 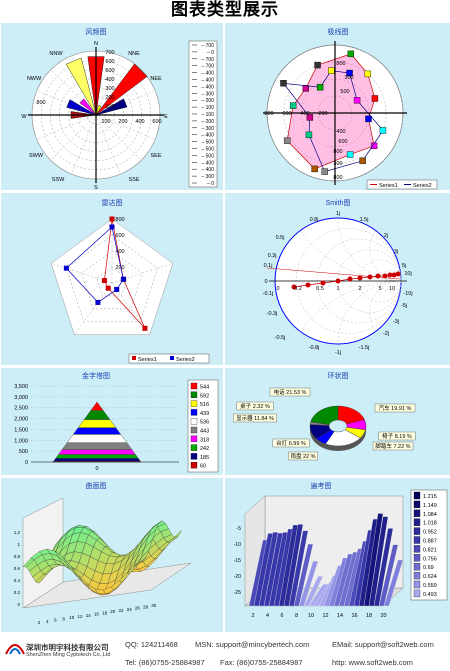 What do you see at coordinates (386, 236) in the screenshot?
I see `right-label: 2j` at bounding box center [386, 236].